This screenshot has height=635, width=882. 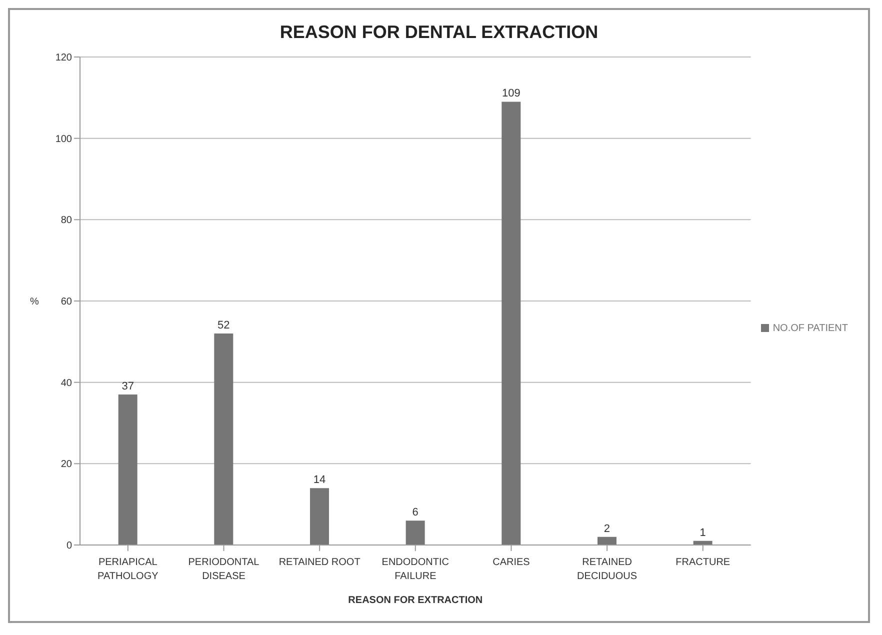 I want to click on y-axis-title: %, so click(x=34, y=302).